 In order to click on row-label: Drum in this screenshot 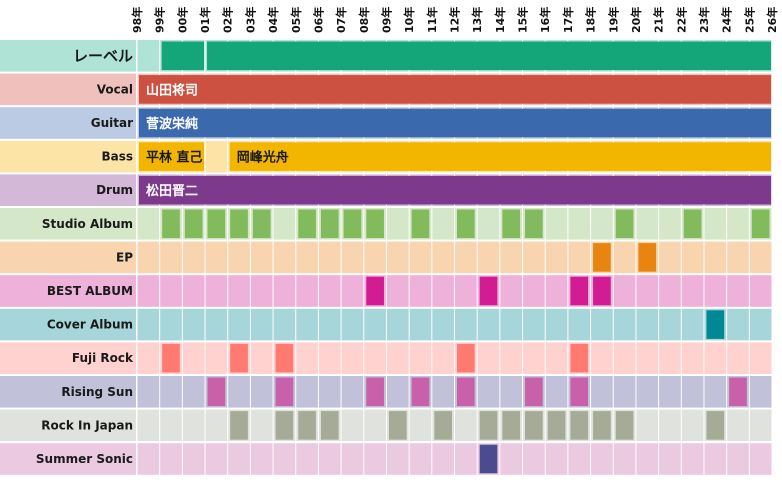, I will do `click(114, 190)`.